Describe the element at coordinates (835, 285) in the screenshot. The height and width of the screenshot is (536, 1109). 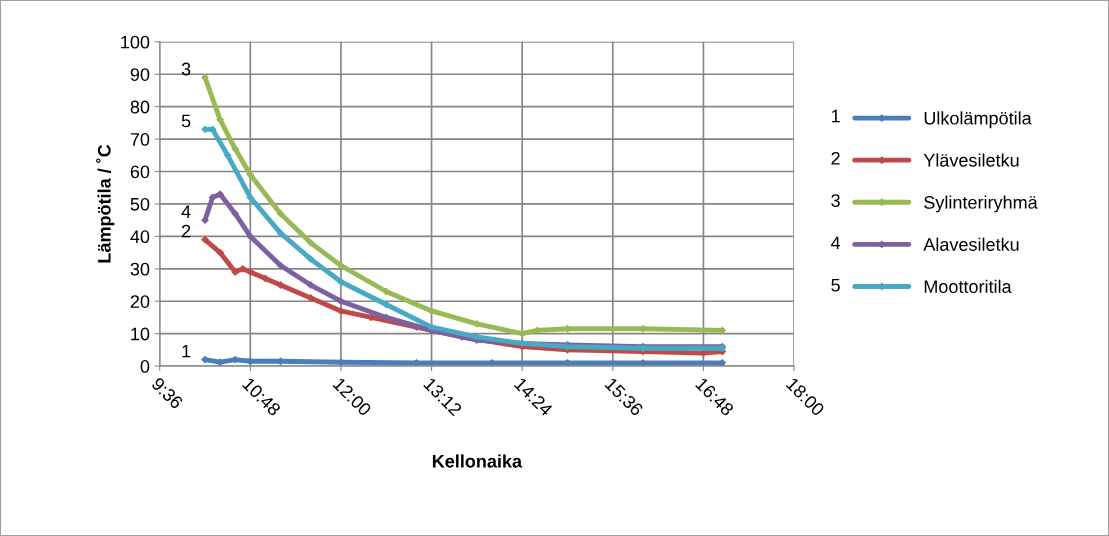
I see `text: 5` at that location.